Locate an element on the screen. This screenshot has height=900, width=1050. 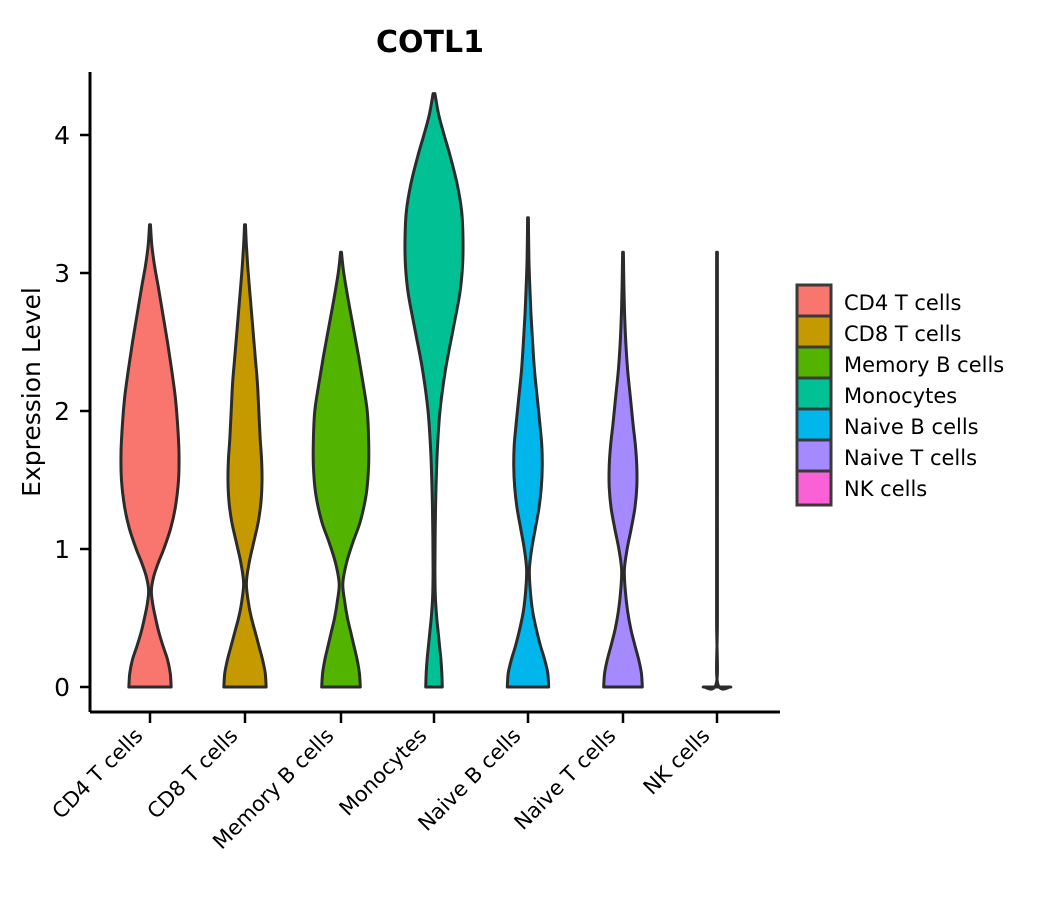
y-tick-label: 2 is located at coordinates (62, 411).